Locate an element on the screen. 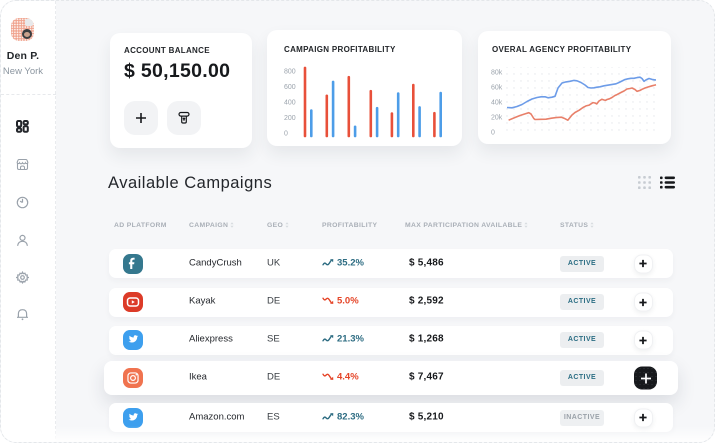 Image resolution: width=715 pixels, height=443 pixels. svg-text: 40k is located at coordinates (497, 103).